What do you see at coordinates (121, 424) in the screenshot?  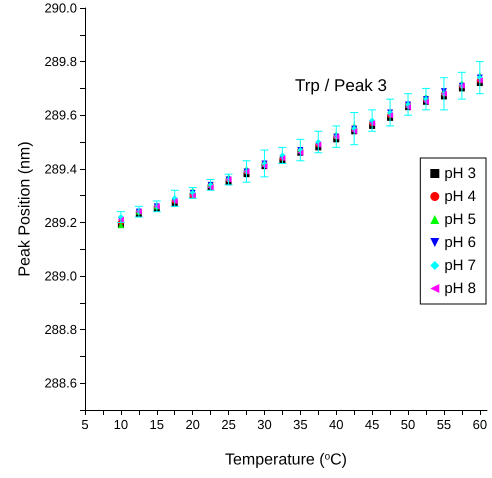 I see `x-tick-label: 10` at bounding box center [121, 424].